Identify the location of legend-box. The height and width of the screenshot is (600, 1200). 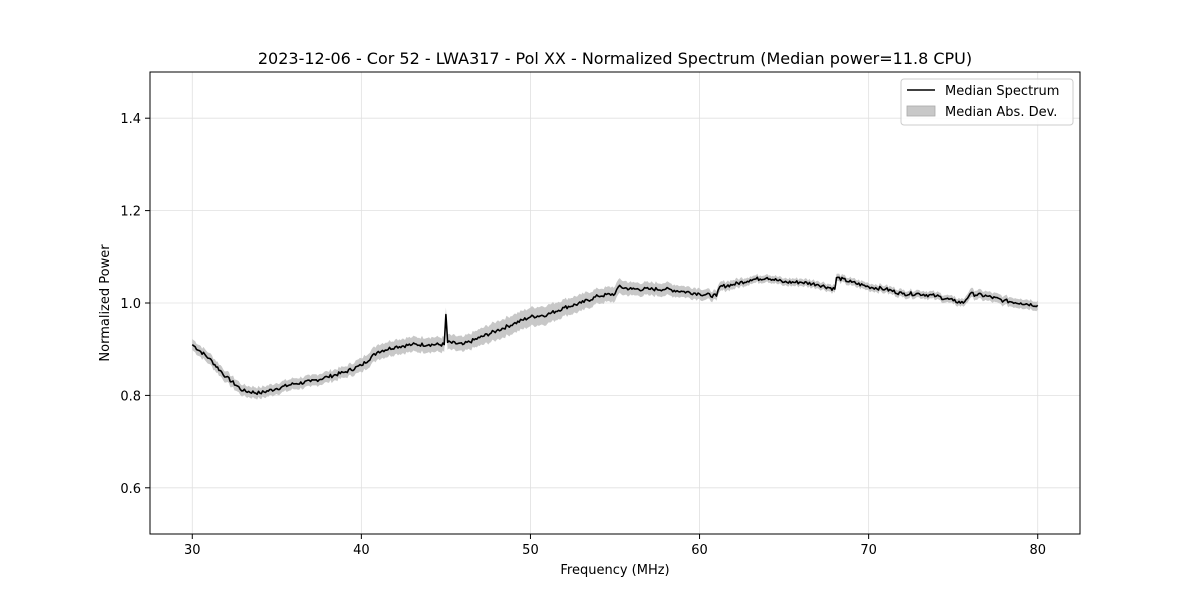
(987, 102).